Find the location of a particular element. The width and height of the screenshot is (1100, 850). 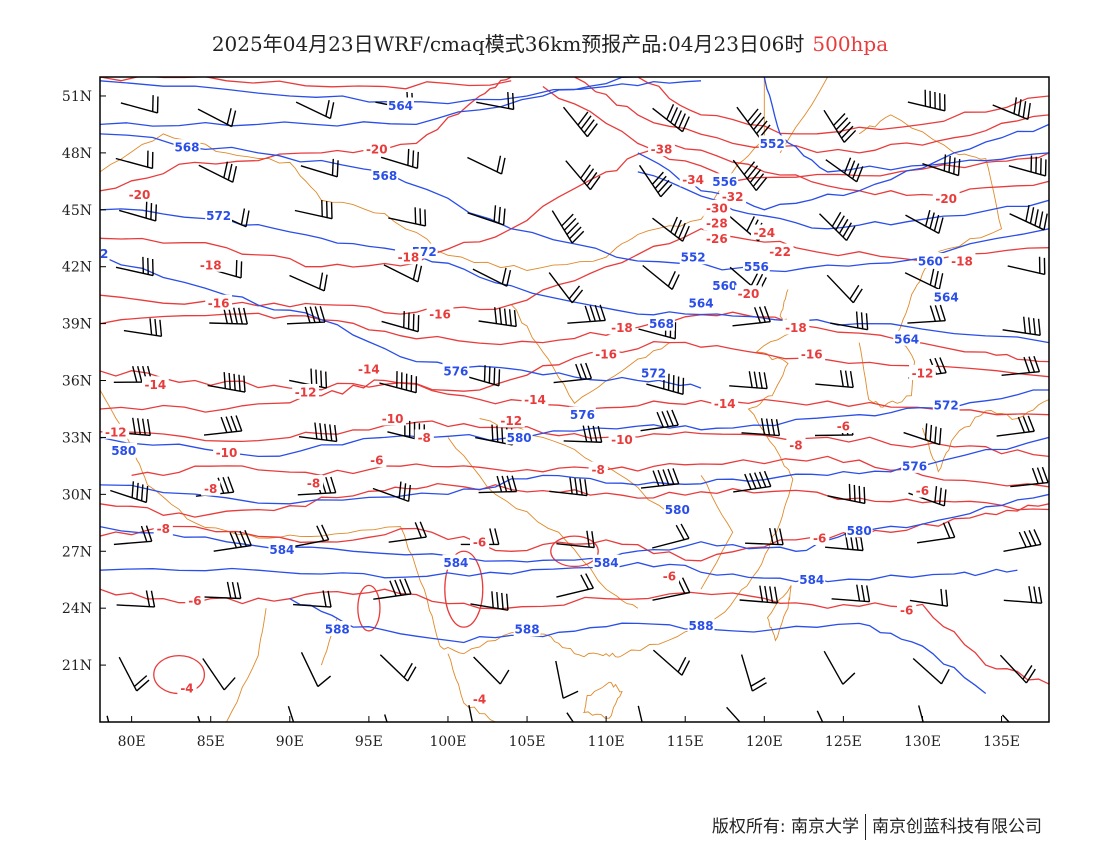

temperature-contour-label: -26 is located at coordinates (717, 239).